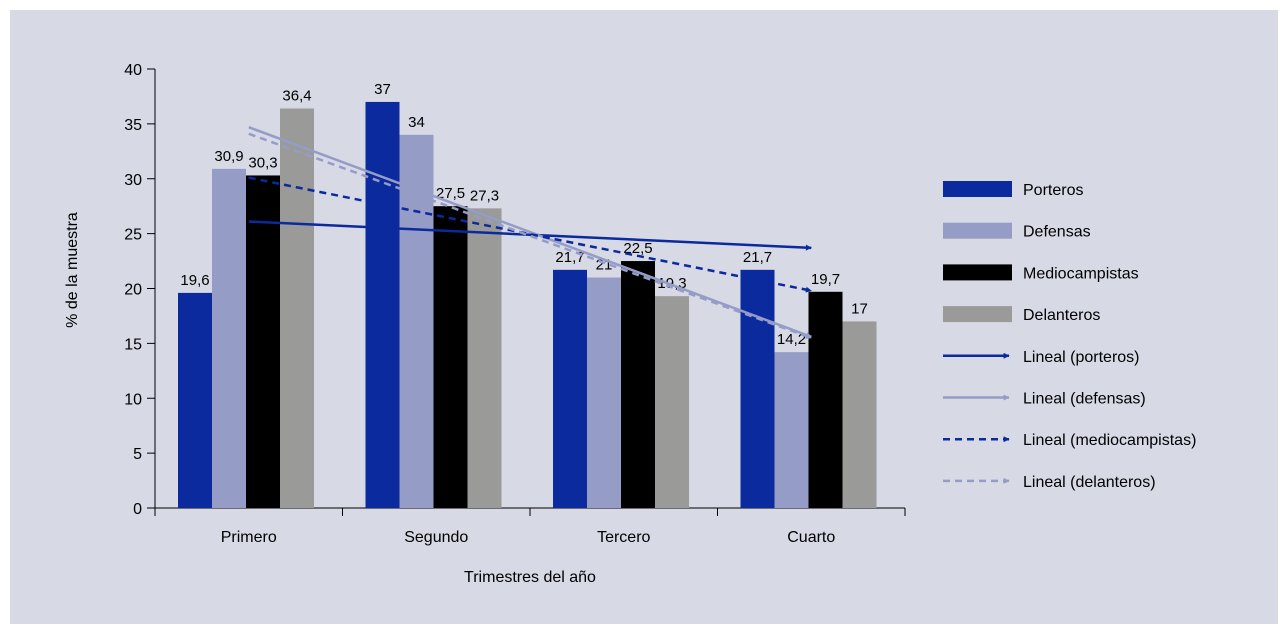 The height and width of the screenshot is (635, 1288). Describe the element at coordinates (450, 193) in the screenshot. I see `data-label: 27,5` at that location.